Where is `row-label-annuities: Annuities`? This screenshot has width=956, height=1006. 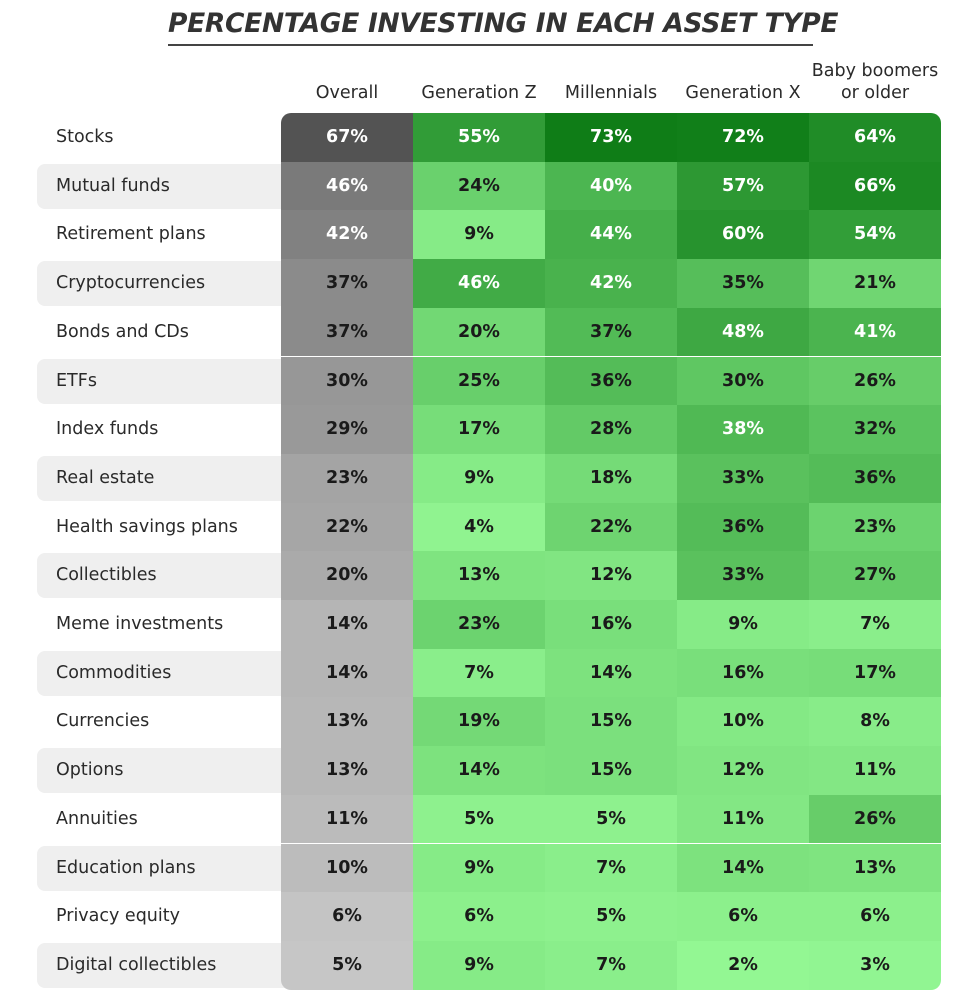 row-label-annuities: Annuities is located at coordinates (97, 818).